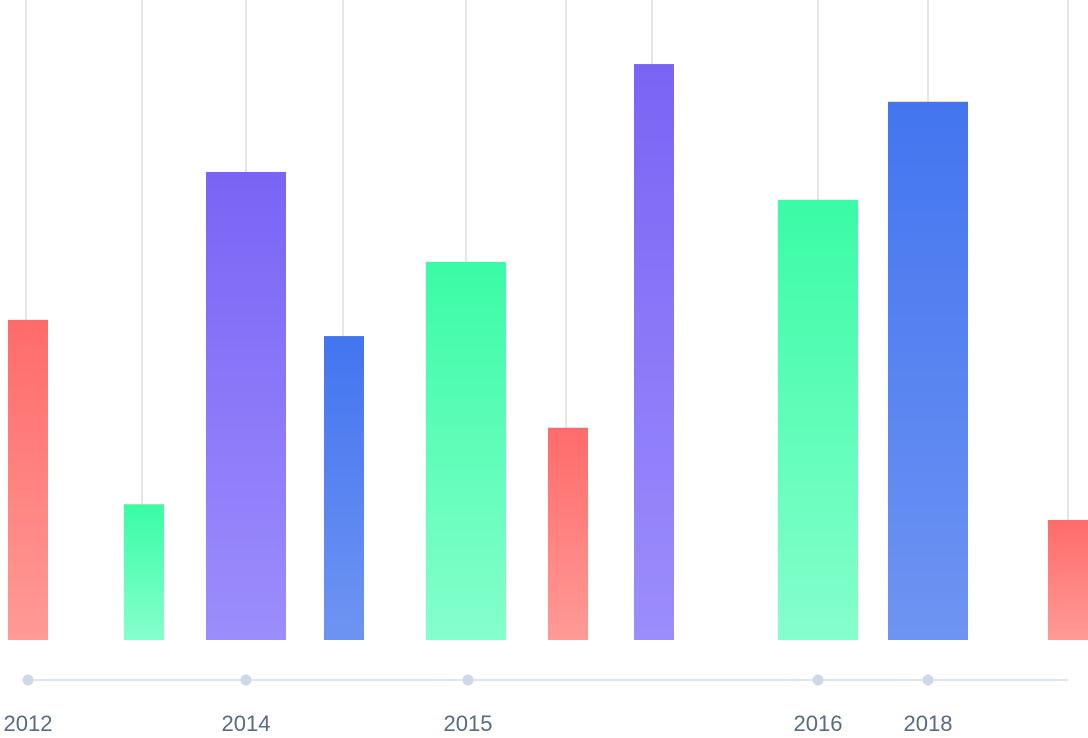  Describe the element at coordinates (818, 723) in the screenshot. I see `timeline-year-label: 2016` at that location.